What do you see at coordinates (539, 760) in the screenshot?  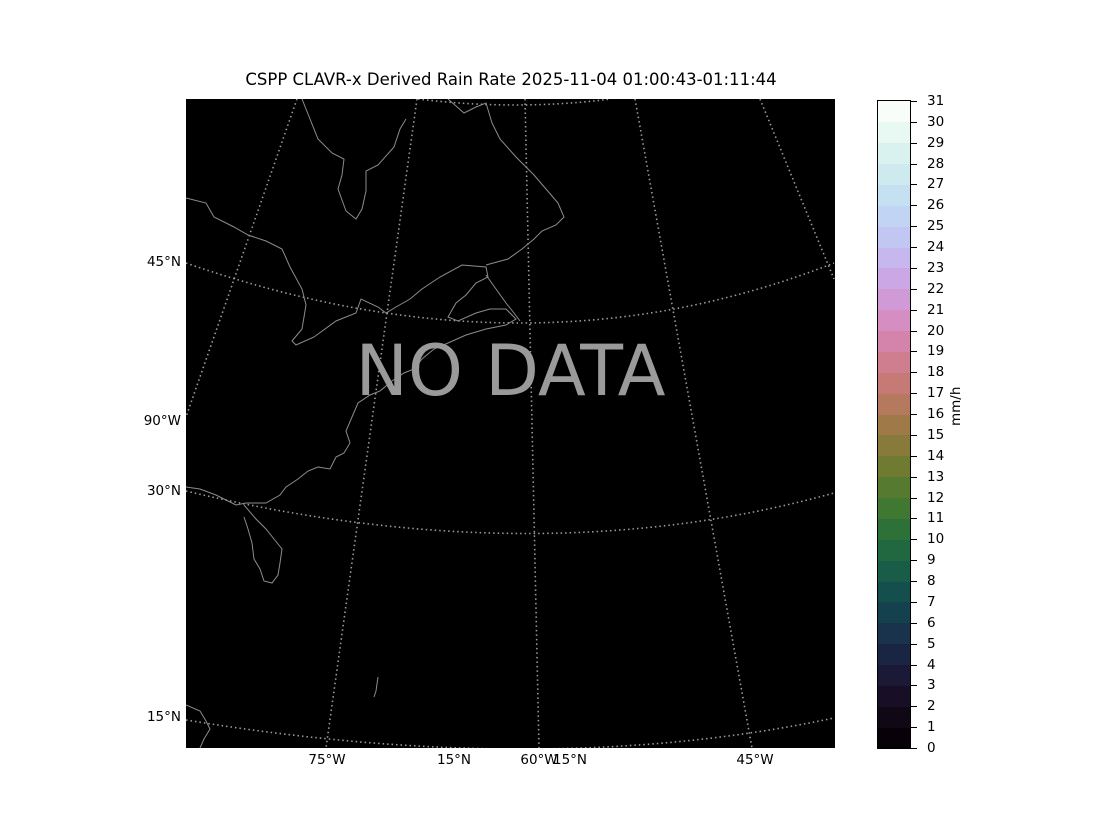 I see `lon-label-60w: 60°W` at bounding box center [539, 760].